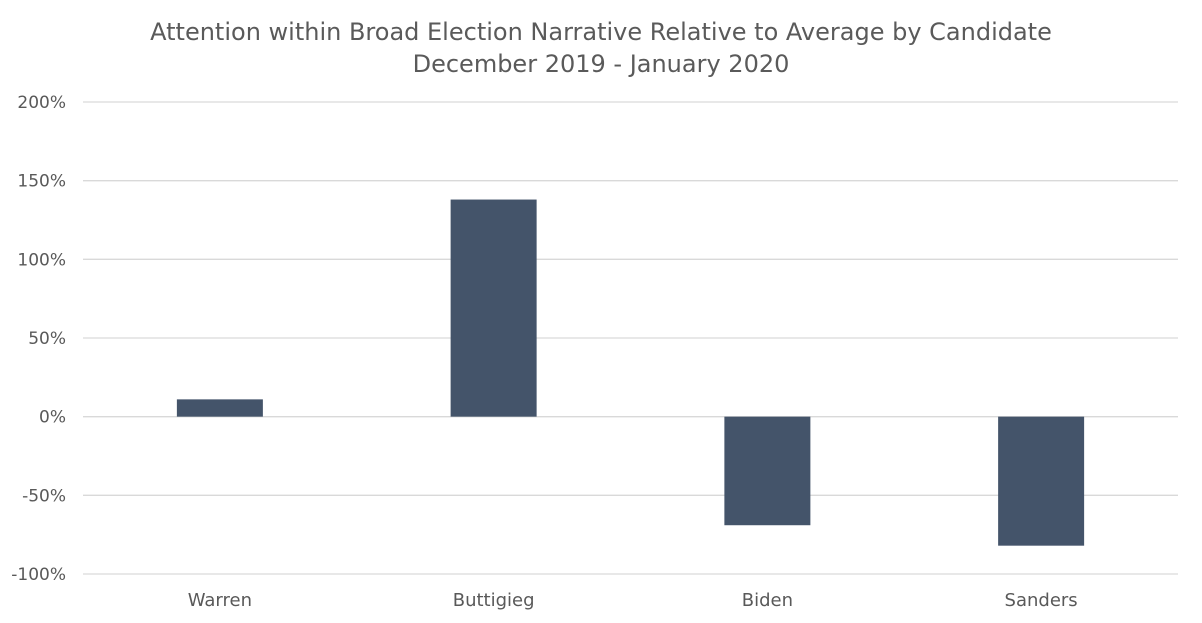 This screenshot has width=1202, height=623. I want to click on y-tick-label: -100%, so click(38, 575).